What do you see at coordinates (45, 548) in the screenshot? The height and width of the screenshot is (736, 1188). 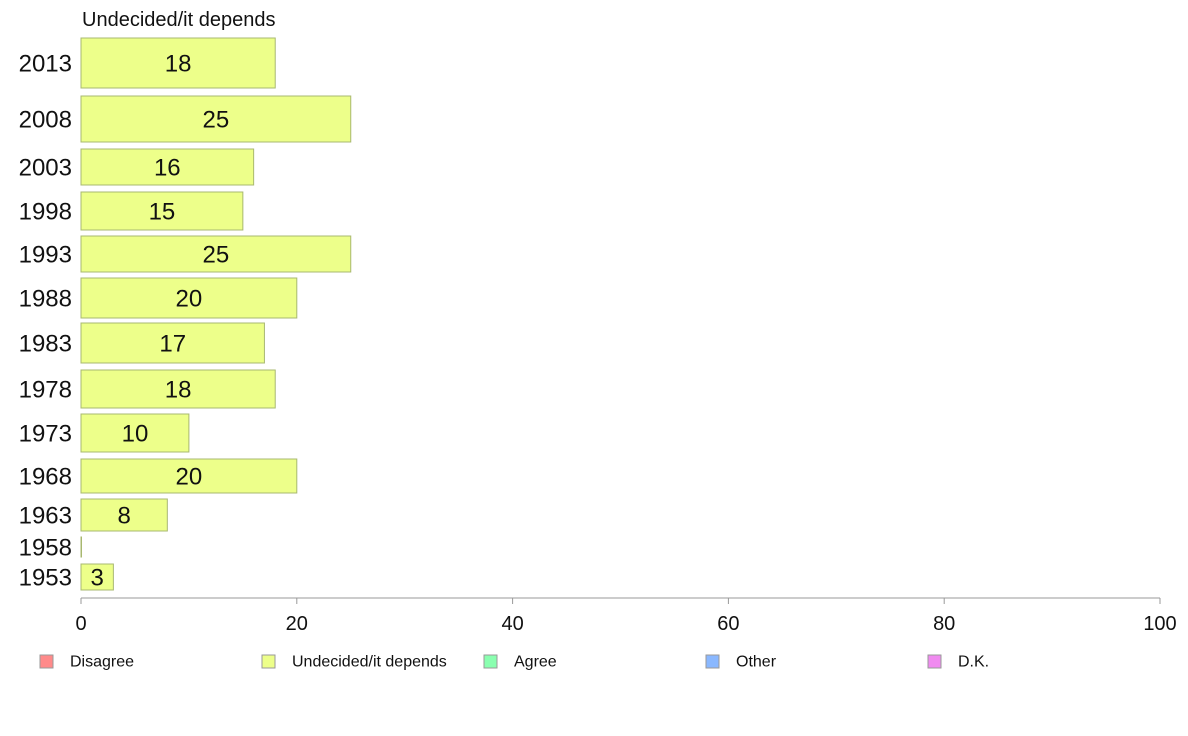 I see `category-label: 1958` at bounding box center [45, 548].